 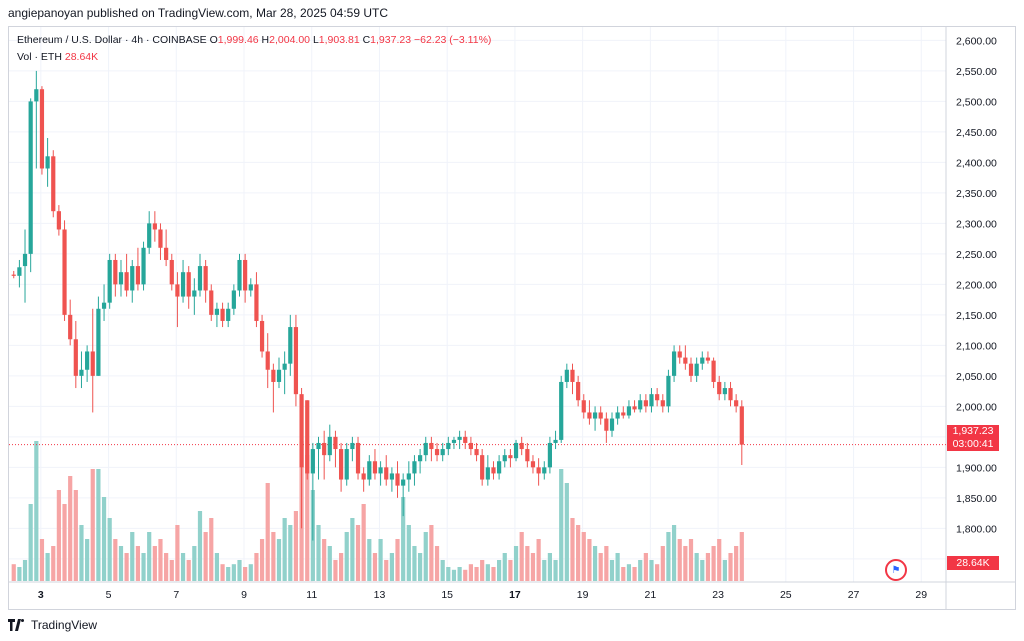 What do you see at coordinates (81, 57) in the screenshot?
I see `volume-value: 28.64K` at bounding box center [81, 57].